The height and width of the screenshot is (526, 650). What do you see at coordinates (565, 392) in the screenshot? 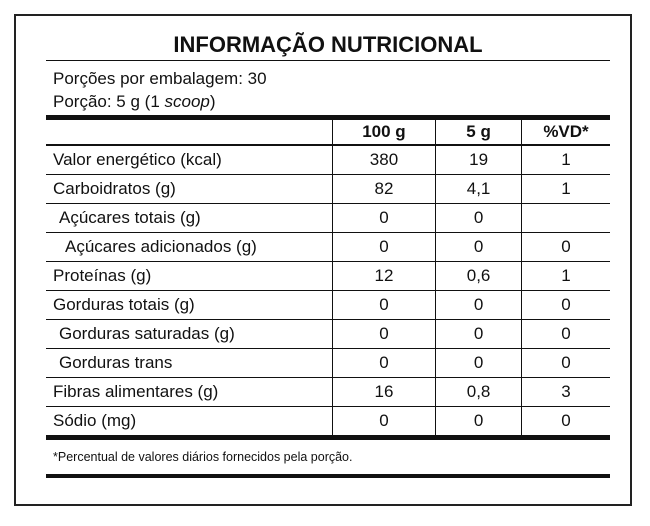
I see `nutrient-value: 3` at bounding box center [565, 392].